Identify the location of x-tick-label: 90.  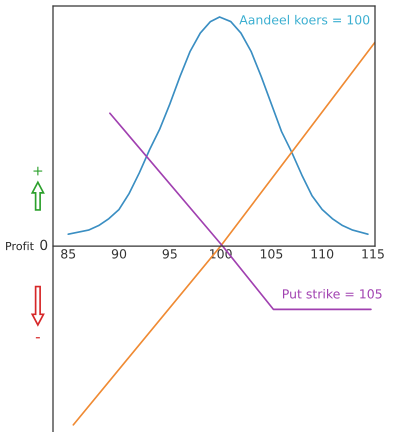
(119, 254).